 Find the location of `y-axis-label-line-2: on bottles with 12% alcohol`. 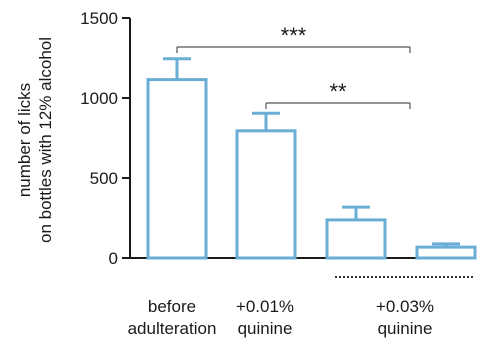

y-axis-label-line-2: on bottles with 12% alcohol is located at coordinates (45, 140).